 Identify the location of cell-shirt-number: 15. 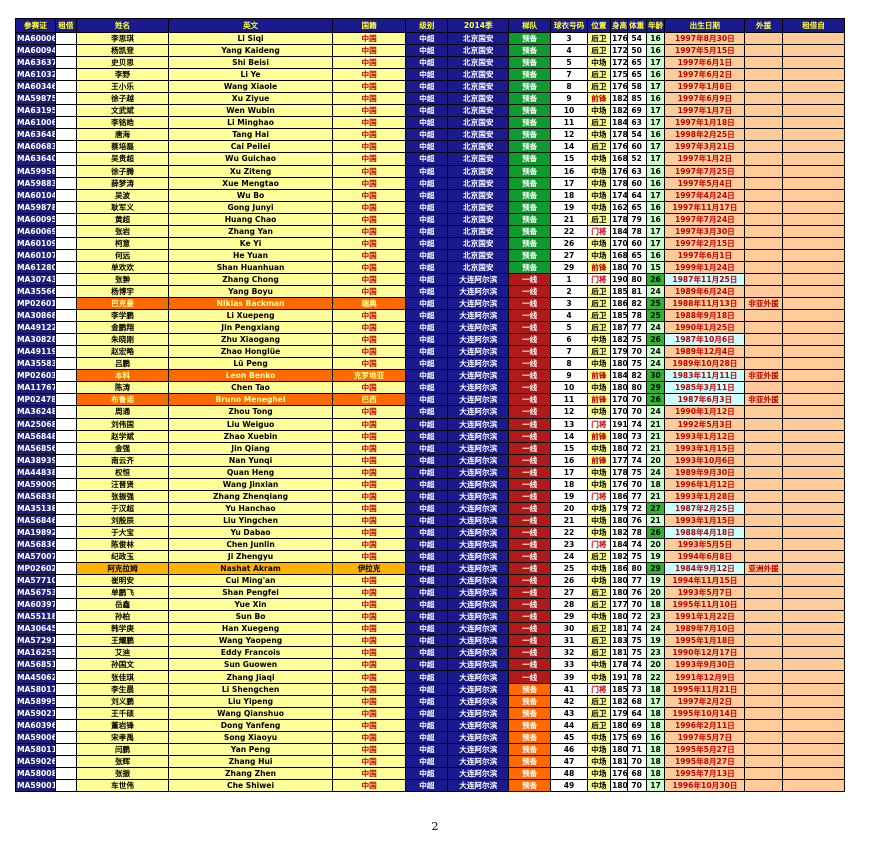
(569, 159).